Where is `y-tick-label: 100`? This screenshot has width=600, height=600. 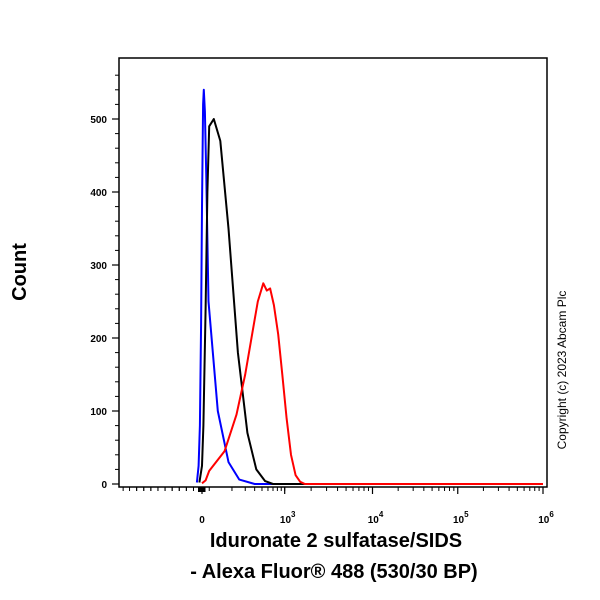 y-tick-label: 100 is located at coordinates (98, 412).